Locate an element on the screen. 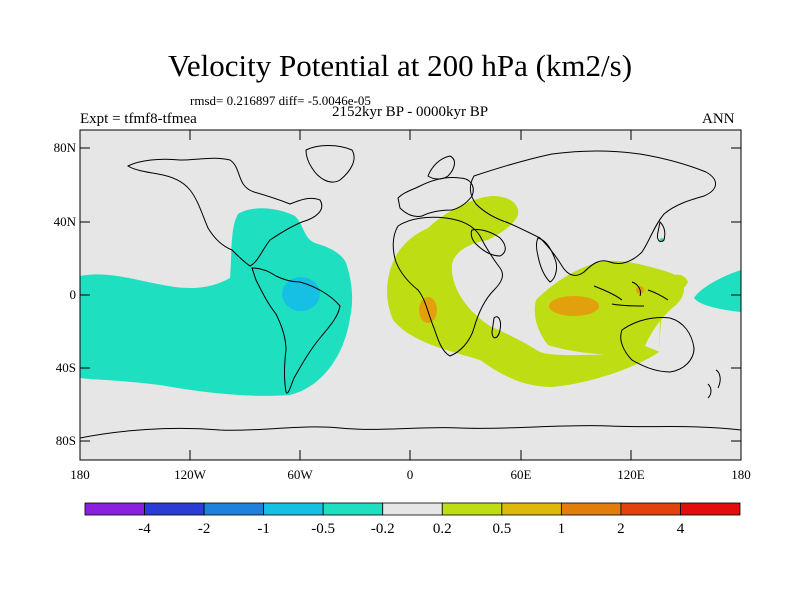  lon-label: 60E is located at coordinates (521, 474).